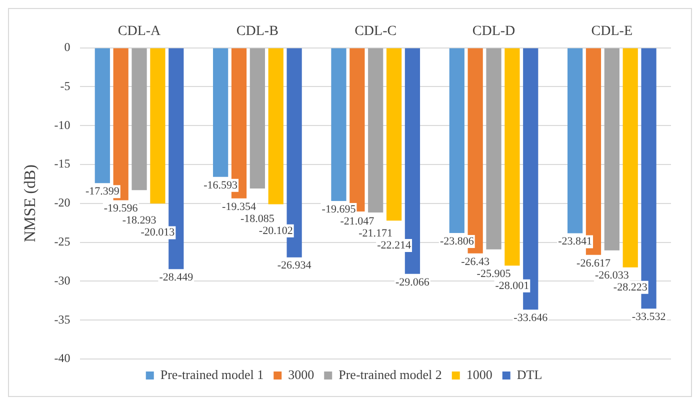 The image size is (700, 405). What do you see at coordinates (158, 232) in the screenshot?
I see `data-label: -20.013` at bounding box center [158, 232].